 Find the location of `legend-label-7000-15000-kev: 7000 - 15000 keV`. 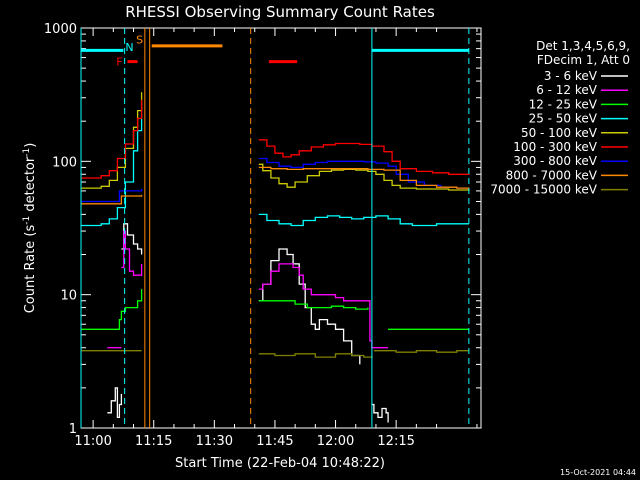

legend-label-7000-15000-kev: 7000 - 15000 keV is located at coordinates (543, 190).